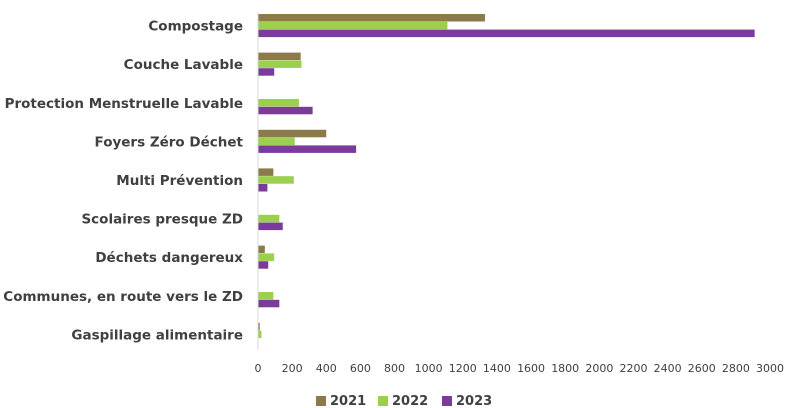 The width and height of the screenshot is (798, 408). Describe the element at coordinates (123, 297) in the screenshot. I see `category-label: Communes, en route vers le ZD` at that location.